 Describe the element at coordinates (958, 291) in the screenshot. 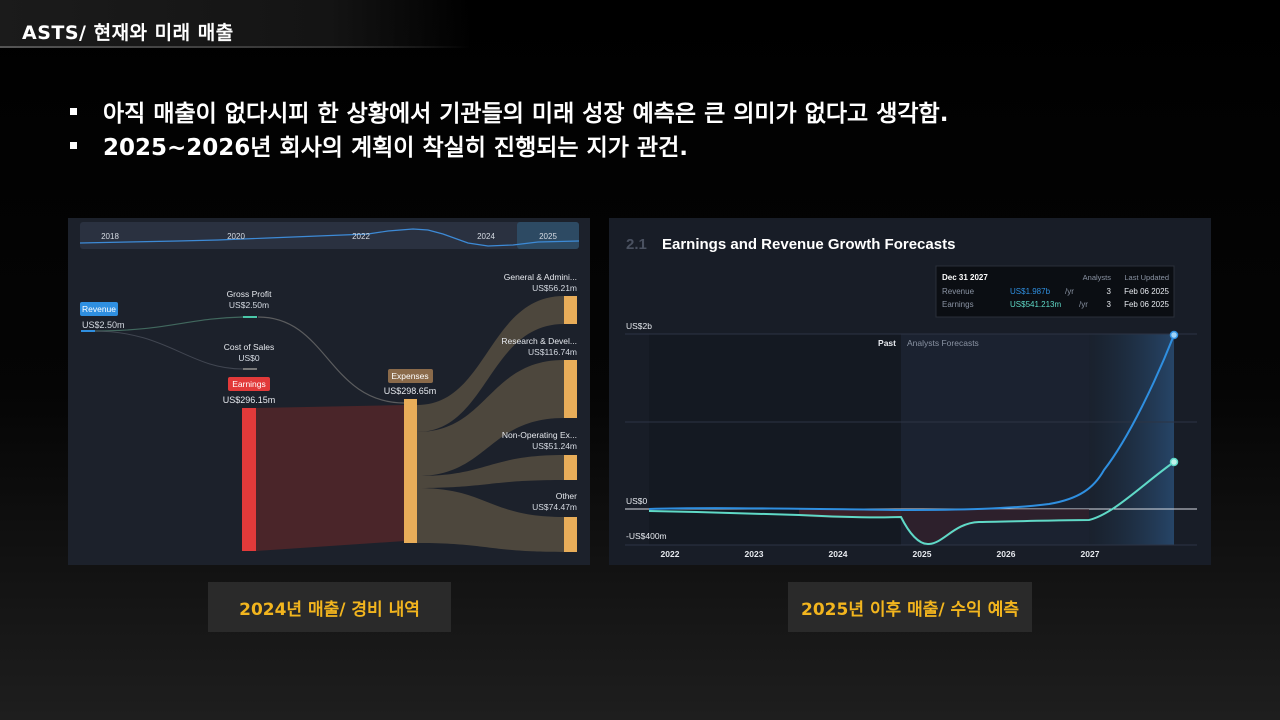

I see `tooltip-row-name: Revenue` at that location.